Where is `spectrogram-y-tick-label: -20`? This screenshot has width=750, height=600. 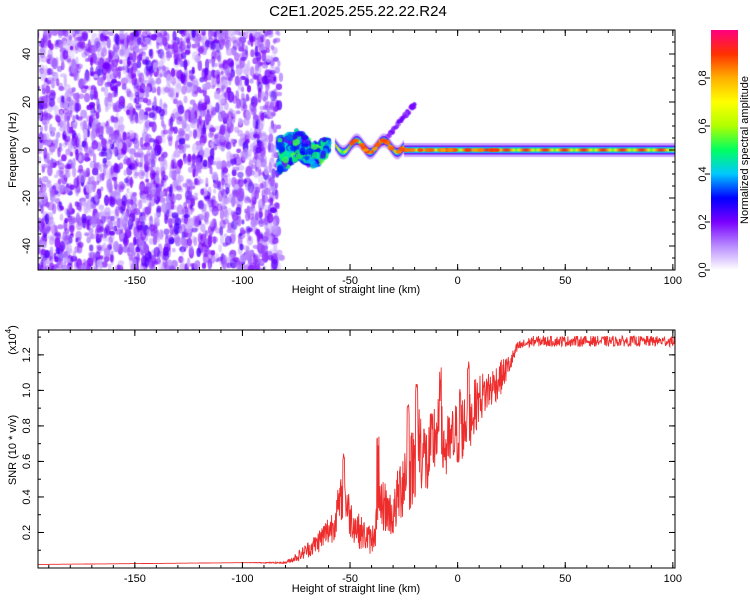 spectrogram-y-tick-label: -20 is located at coordinates (27, 198).